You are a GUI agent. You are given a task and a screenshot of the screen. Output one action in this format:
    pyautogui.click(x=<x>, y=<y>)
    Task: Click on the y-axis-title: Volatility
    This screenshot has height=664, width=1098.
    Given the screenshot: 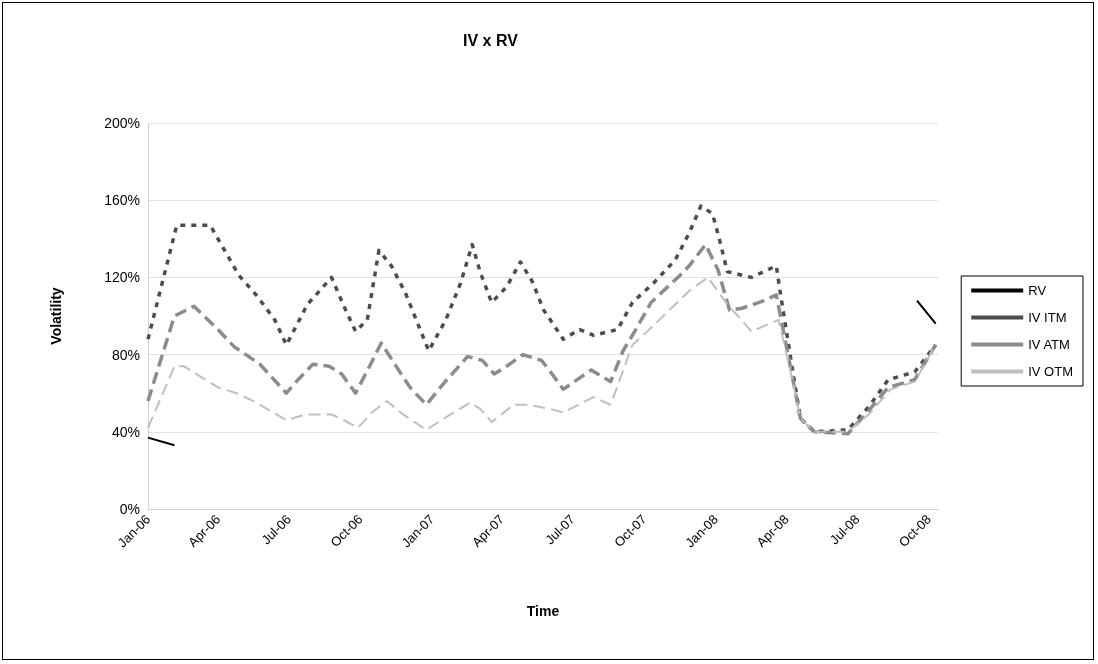 What is the action you would take?
    pyautogui.click(x=56, y=316)
    